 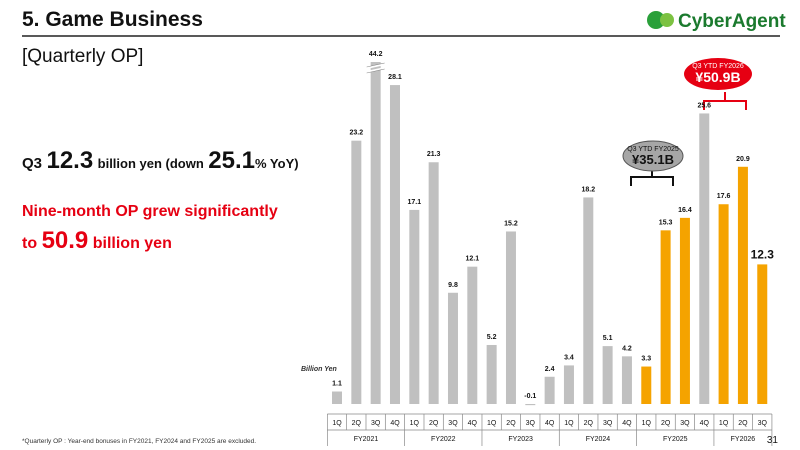 I want to click on data-label: -0.1, so click(x=530, y=396).